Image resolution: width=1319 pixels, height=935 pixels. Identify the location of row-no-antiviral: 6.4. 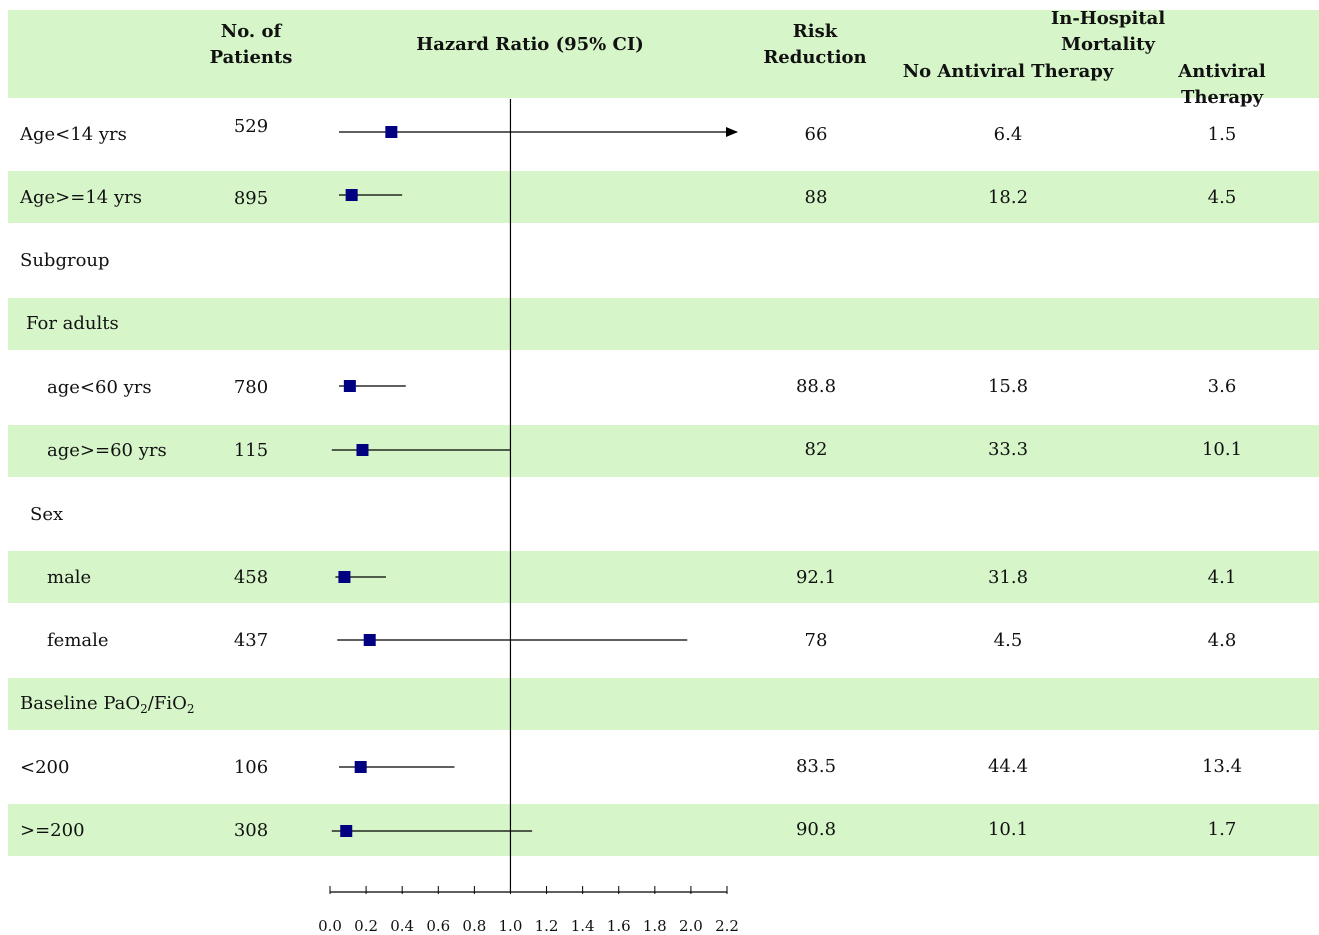
(1008, 134).